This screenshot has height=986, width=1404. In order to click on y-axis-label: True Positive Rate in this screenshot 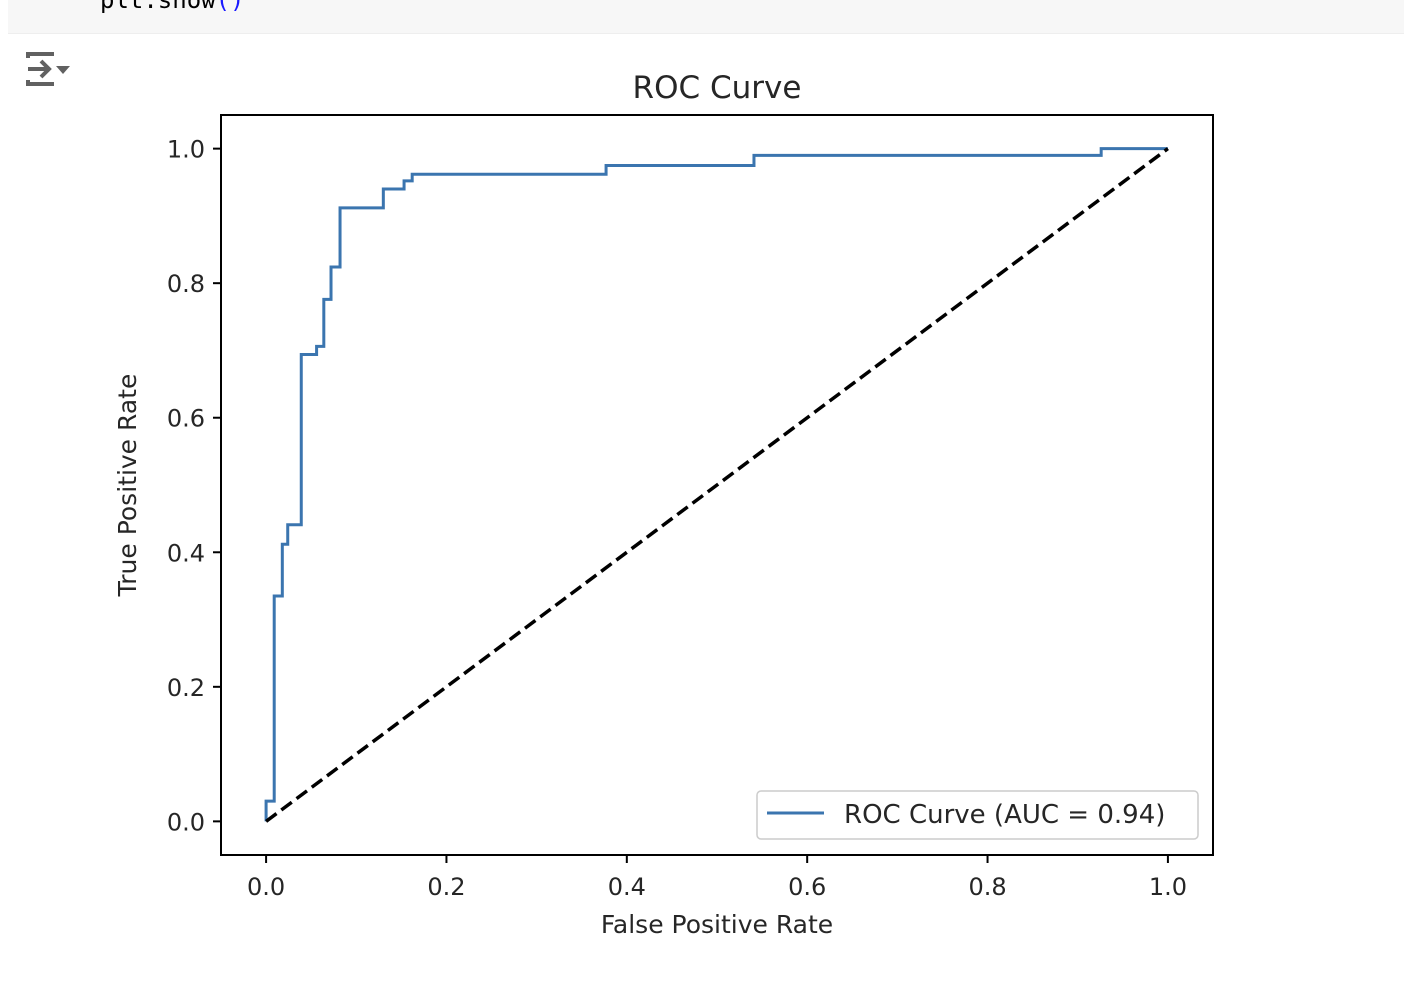, I will do `click(127, 486)`.